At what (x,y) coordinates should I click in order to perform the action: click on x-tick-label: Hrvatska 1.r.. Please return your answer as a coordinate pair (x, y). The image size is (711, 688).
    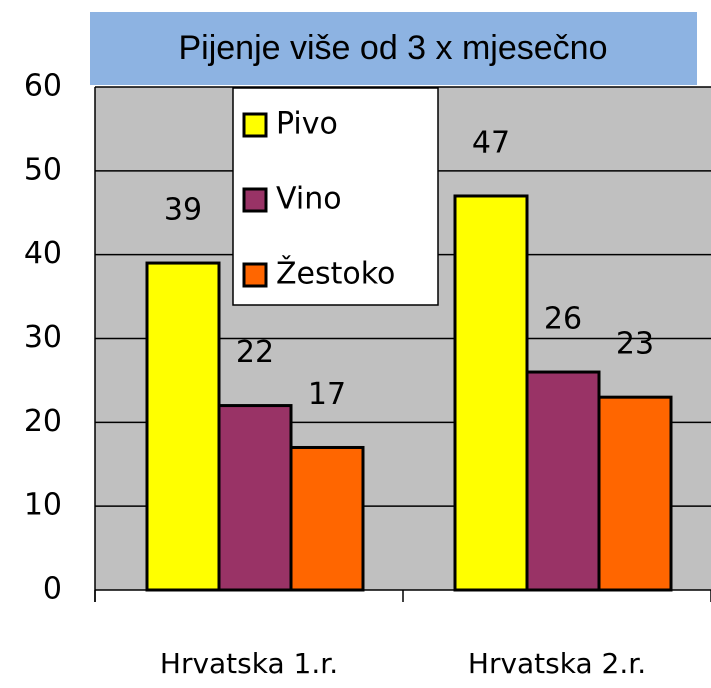
    Looking at the image, I should click on (249, 663).